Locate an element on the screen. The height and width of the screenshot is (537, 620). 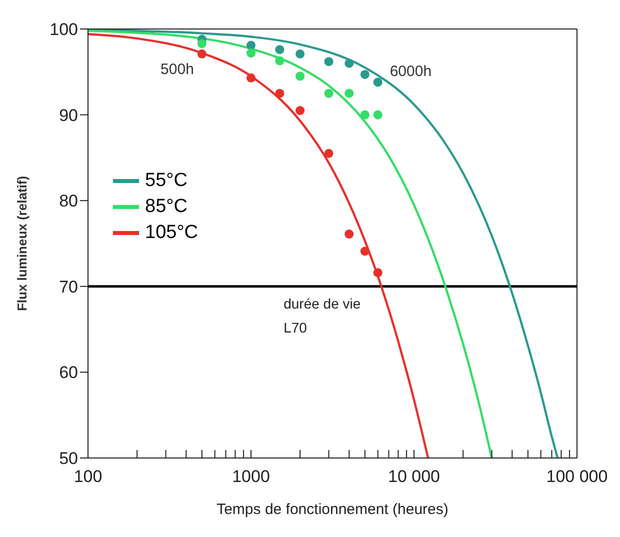
x-tick-label: 100 000 is located at coordinates (577, 476).